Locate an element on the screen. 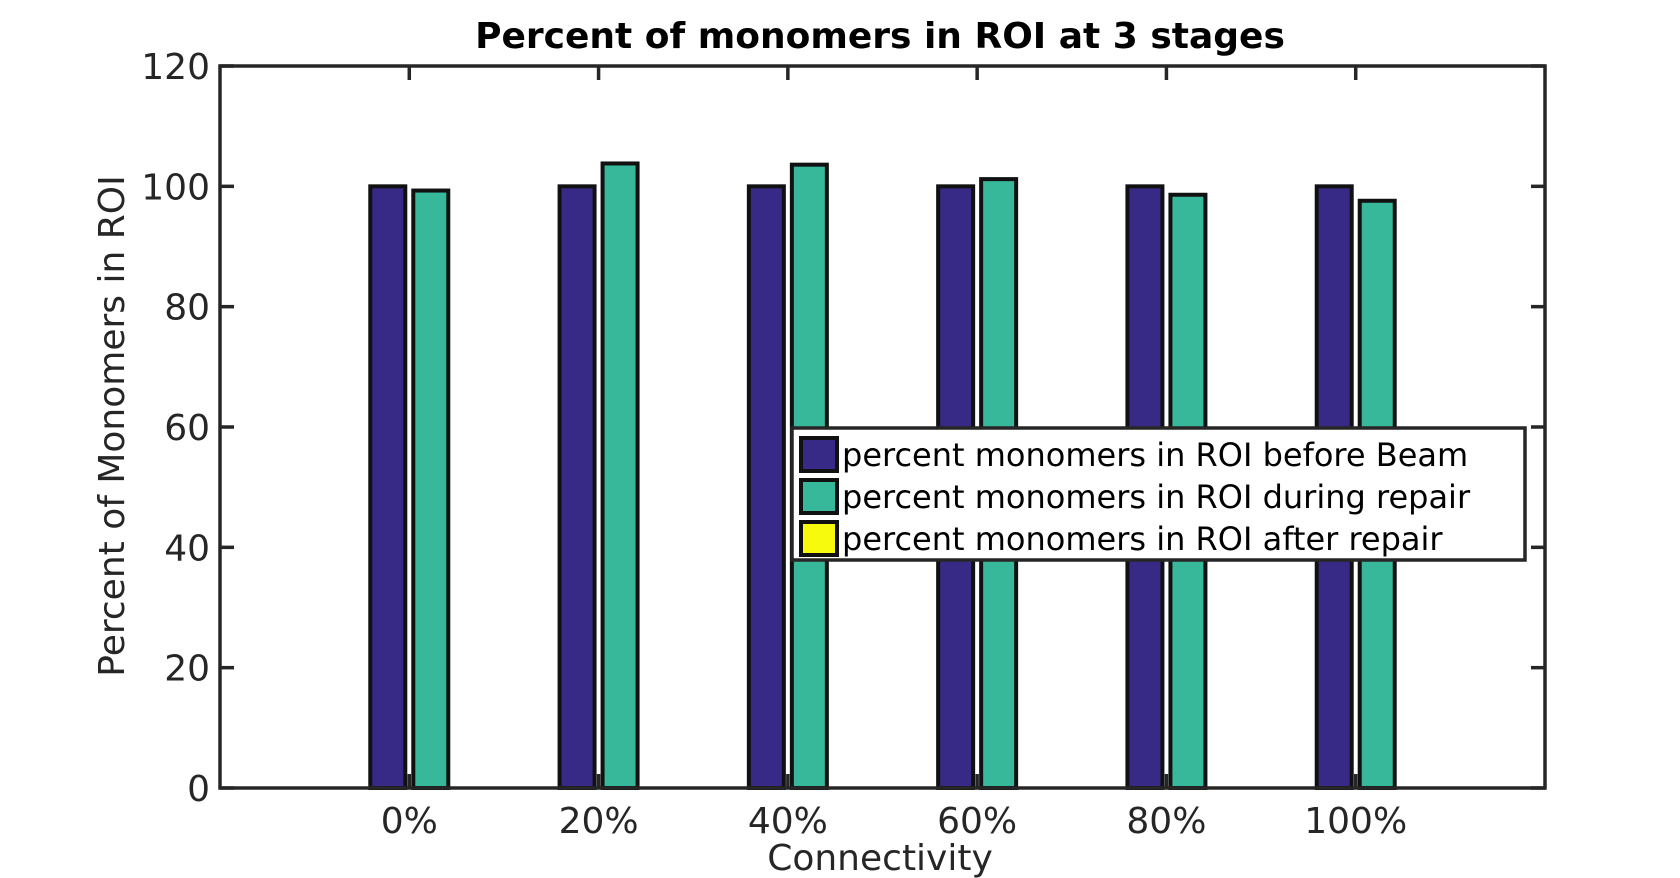 The height and width of the screenshot is (878, 1680). legend-label-2: percent monomers in ROI during repair is located at coordinates (1156, 497).